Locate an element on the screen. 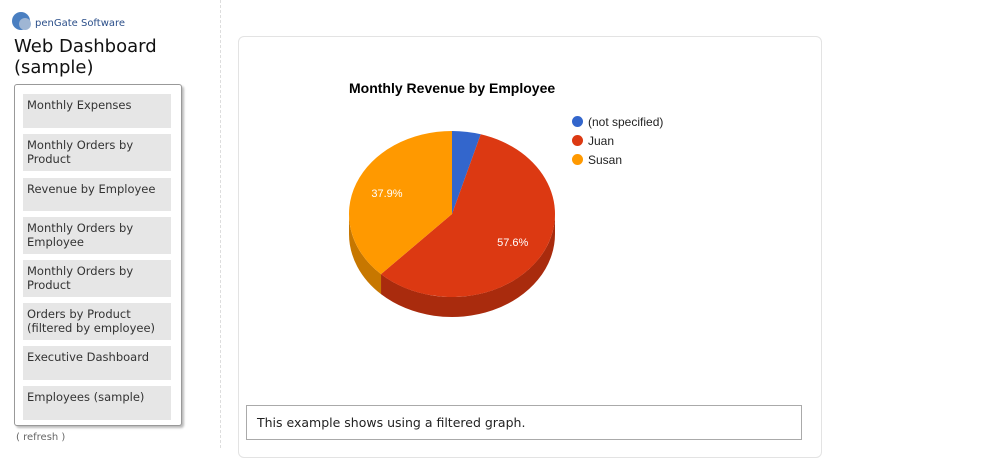  app-title: Web Dashboard (sample) is located at coordinates (114, 57).